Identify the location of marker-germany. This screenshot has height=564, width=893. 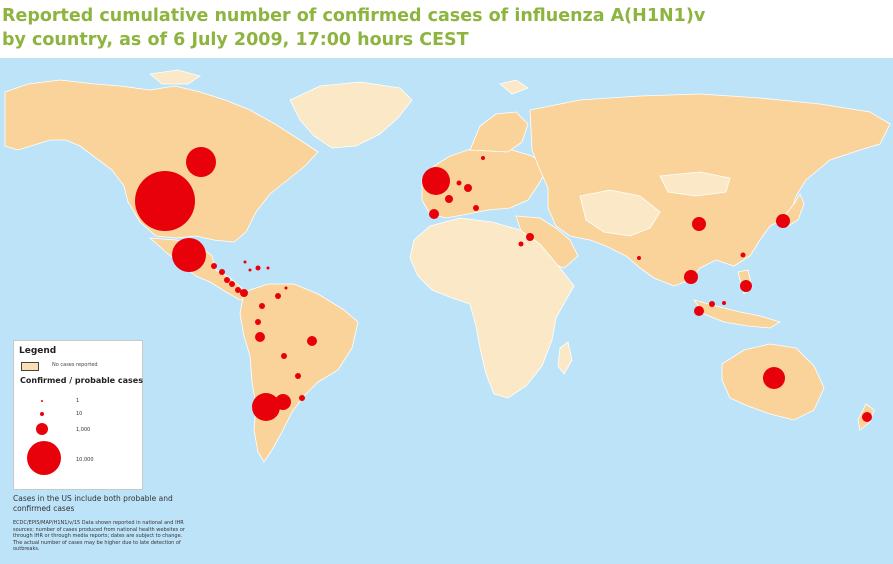
(468, 188).